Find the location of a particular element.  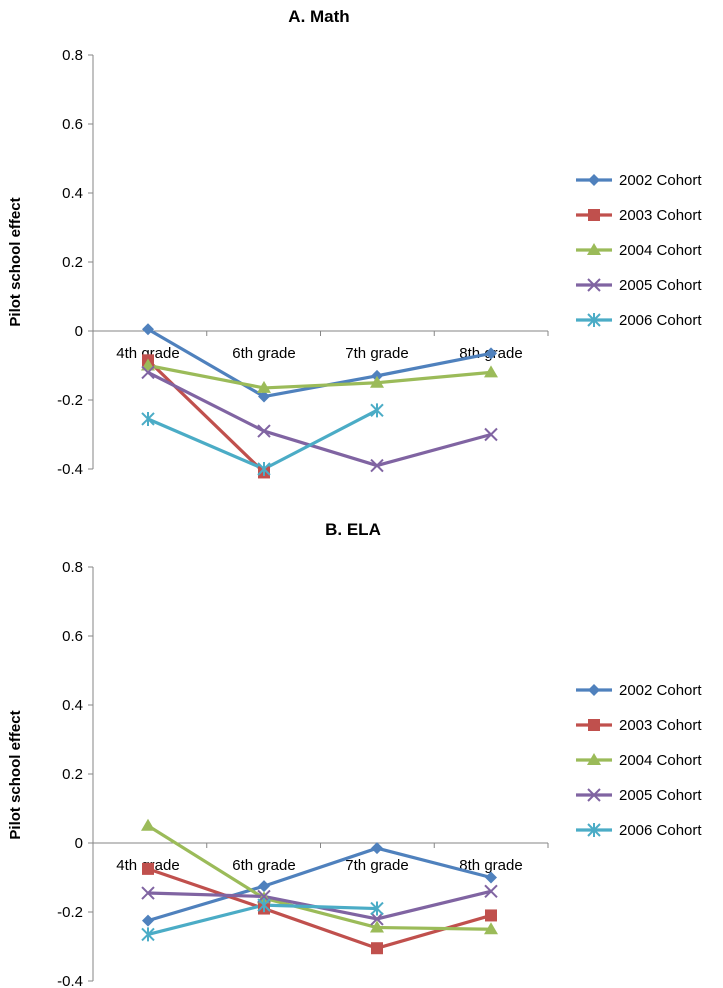

x-tick-label: 4th grade is located at coordinates (147, 353).